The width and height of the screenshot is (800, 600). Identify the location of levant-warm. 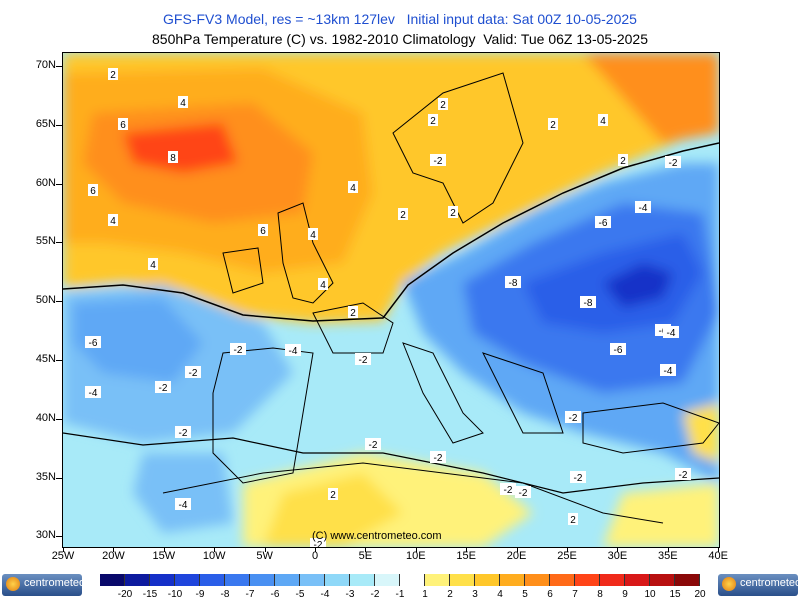
(701, 433).